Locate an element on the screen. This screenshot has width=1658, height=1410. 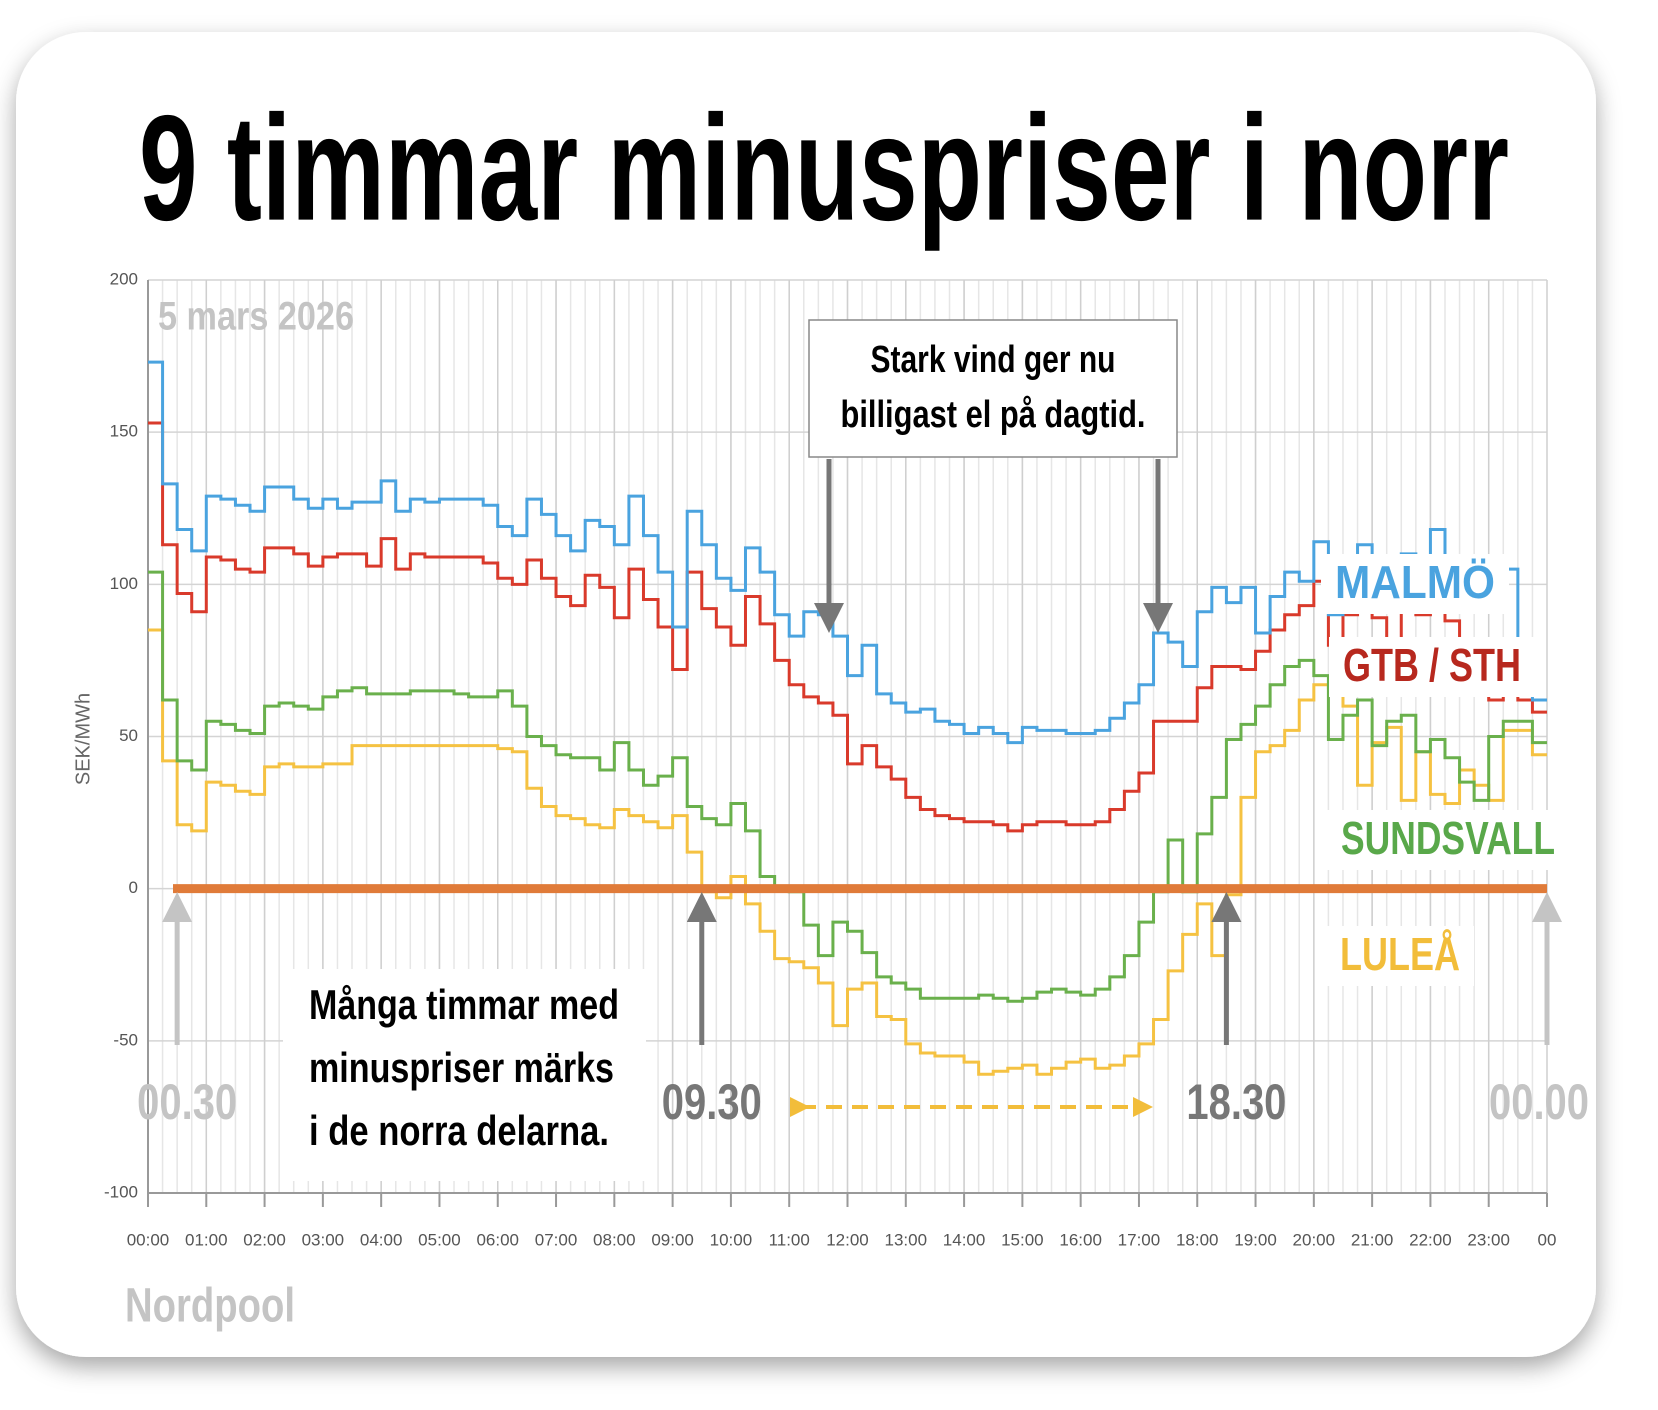
x-tick-label: 05:00 is located at coordinates (439, 1239).